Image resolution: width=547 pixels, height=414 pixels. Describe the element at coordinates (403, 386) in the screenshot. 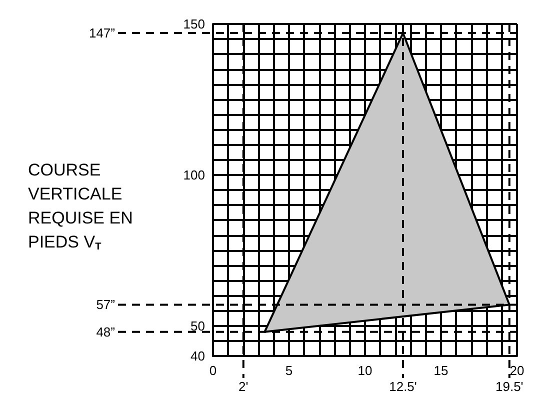

I see `ref-line-label: 12.5'` at that location.